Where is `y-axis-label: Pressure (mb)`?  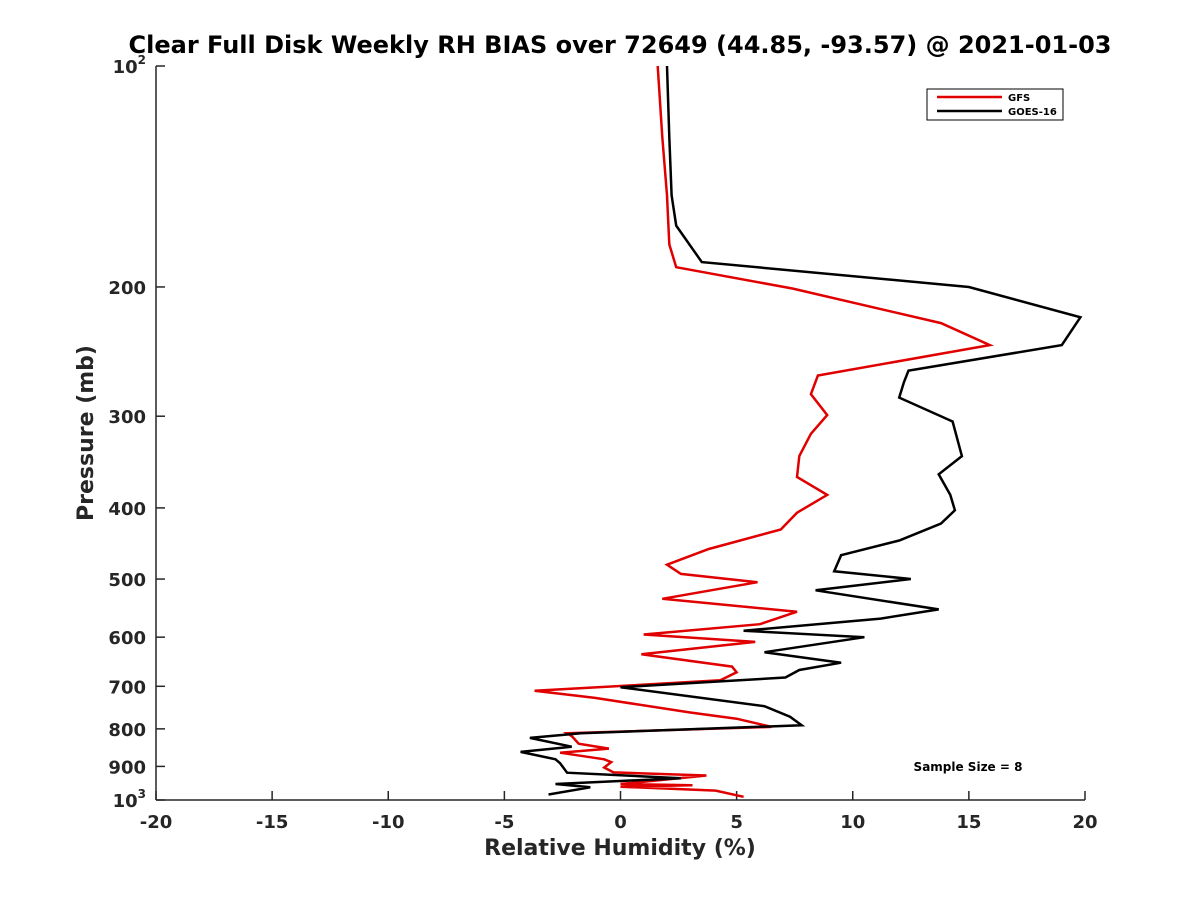
y-axis-label: Pressure (mb) is located at coordinates (86, 433).